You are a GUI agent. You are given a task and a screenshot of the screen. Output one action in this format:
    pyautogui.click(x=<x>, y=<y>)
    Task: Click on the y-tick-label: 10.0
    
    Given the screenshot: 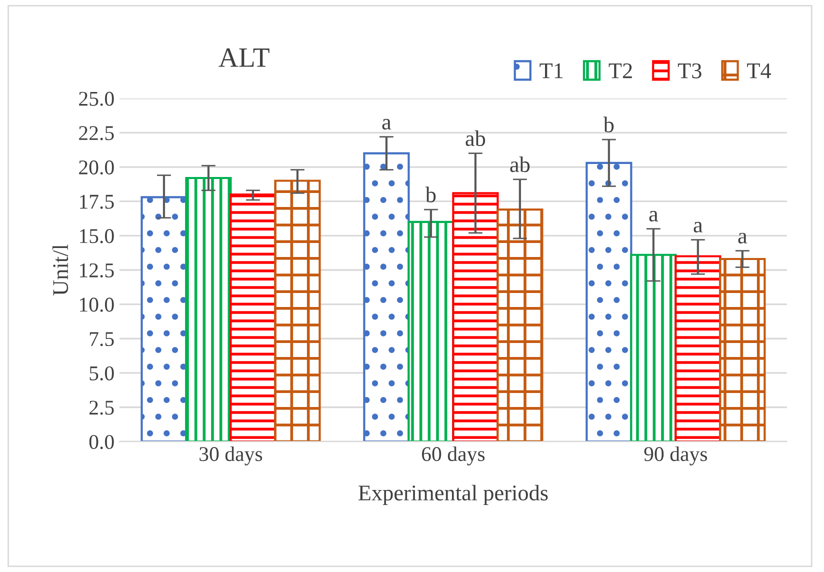 What is the action you would take?
    pyautogui.click(x=97, y=305)
    